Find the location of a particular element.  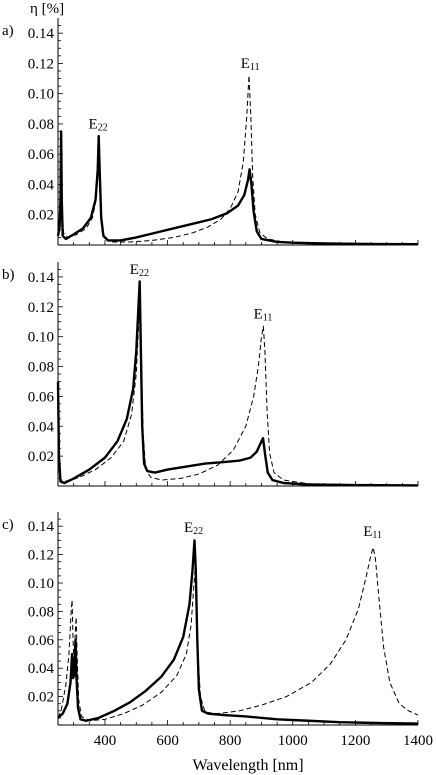

x-tick-label: 1400 is located at coordinates (418, 741).